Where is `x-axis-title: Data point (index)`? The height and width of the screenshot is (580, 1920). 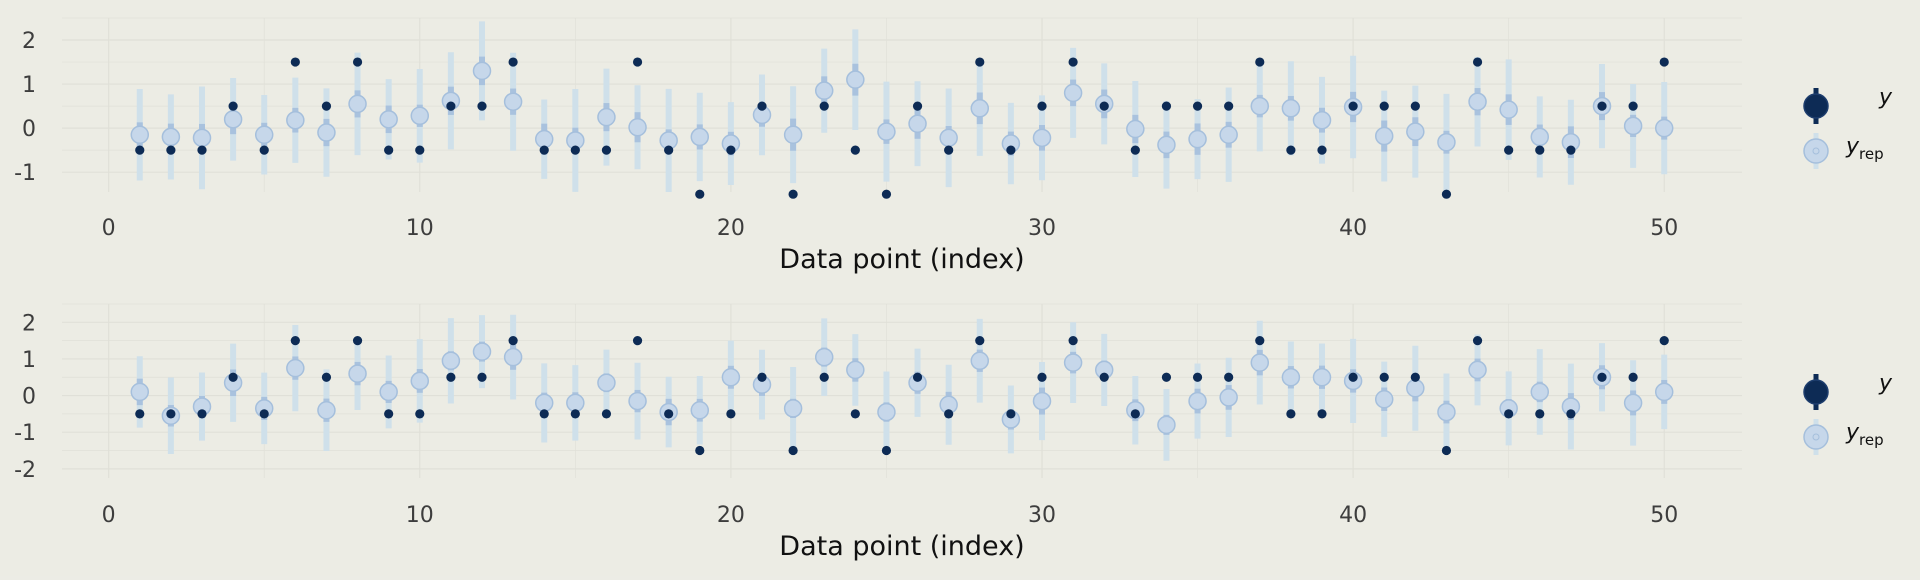
x-axis-title: Data point (index) is located at coordinates (901, 259).